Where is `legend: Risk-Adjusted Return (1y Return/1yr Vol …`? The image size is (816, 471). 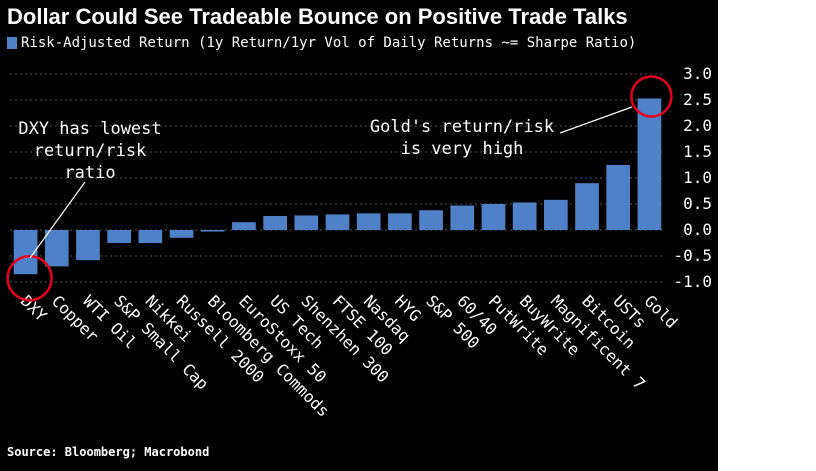 legend: Risk-Adjusted Return (1y Return/1yr Vol … is located at coordinates (321, 43).